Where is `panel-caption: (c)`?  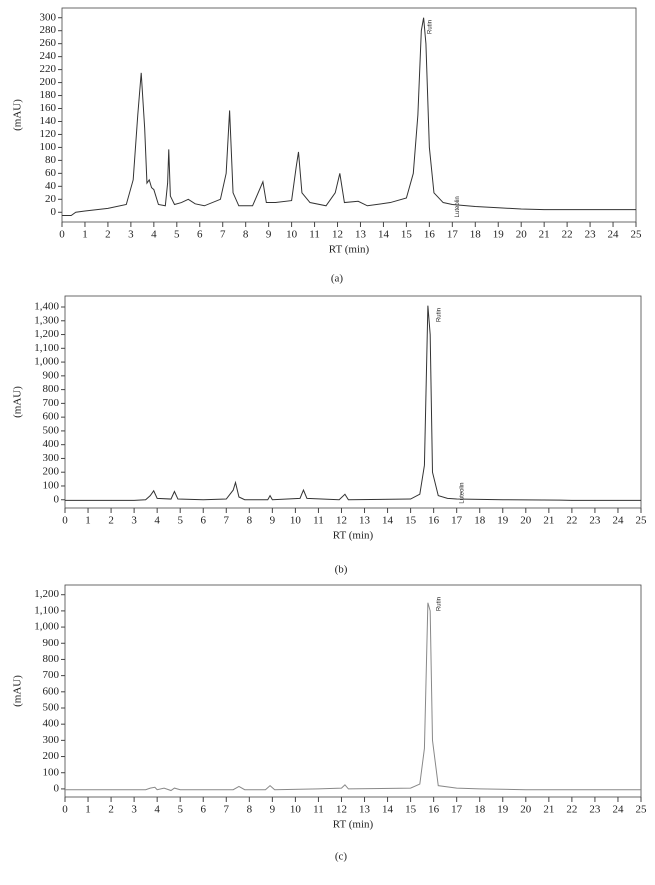
panel-caption: (c) is located at coordinates (341, 857).